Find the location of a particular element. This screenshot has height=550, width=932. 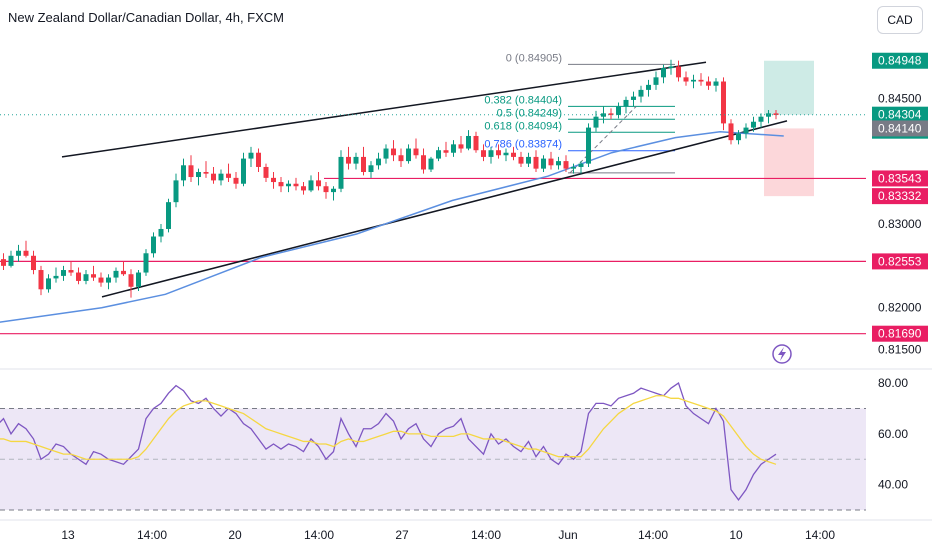

time-tick-label: 20 is located at coordinates (235, 535).